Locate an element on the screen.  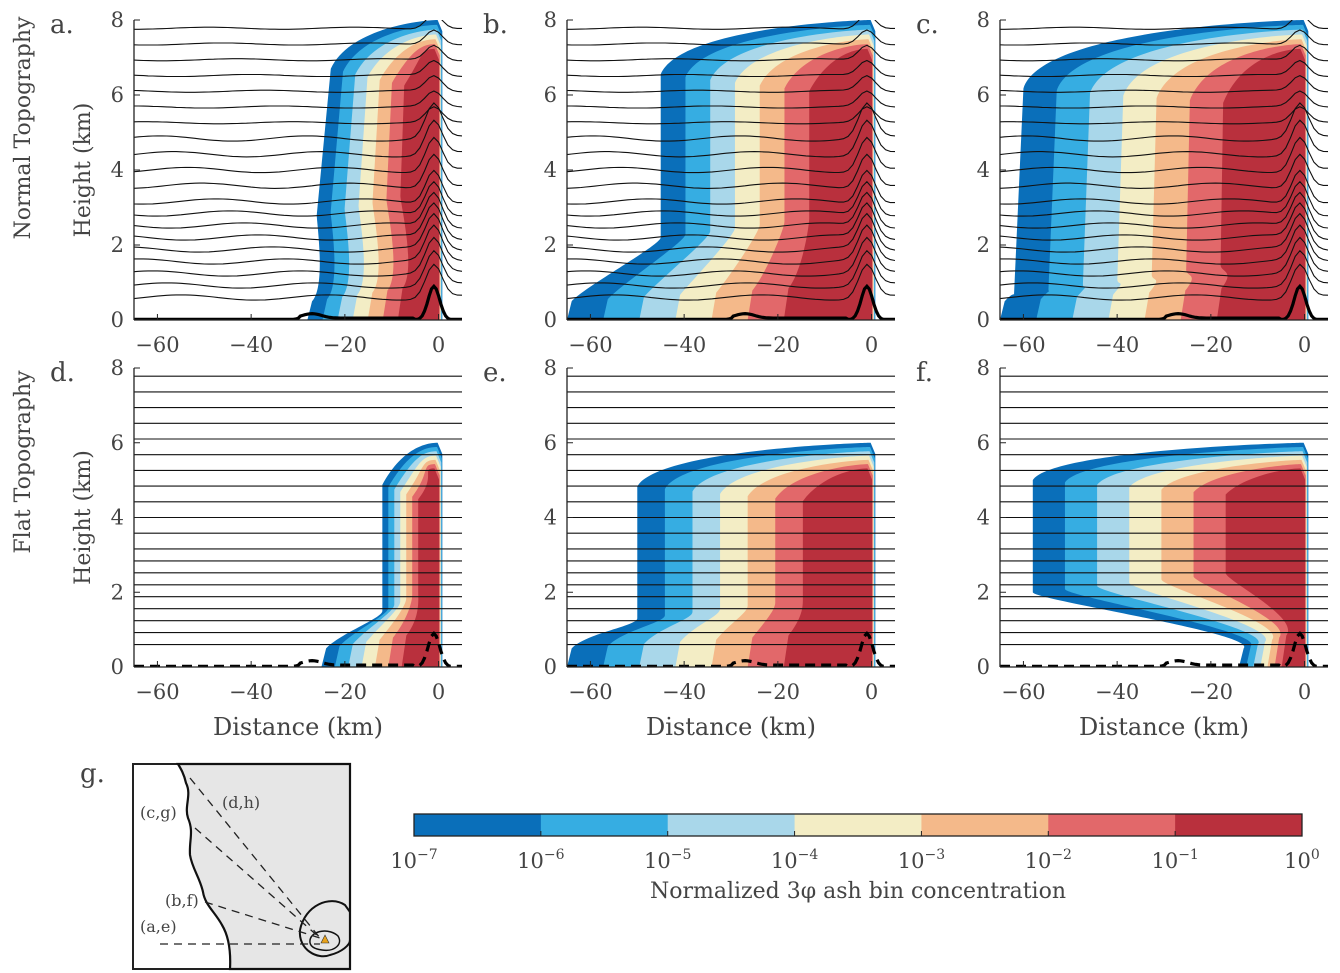
vent-marker is located at coordinates (325, 939).